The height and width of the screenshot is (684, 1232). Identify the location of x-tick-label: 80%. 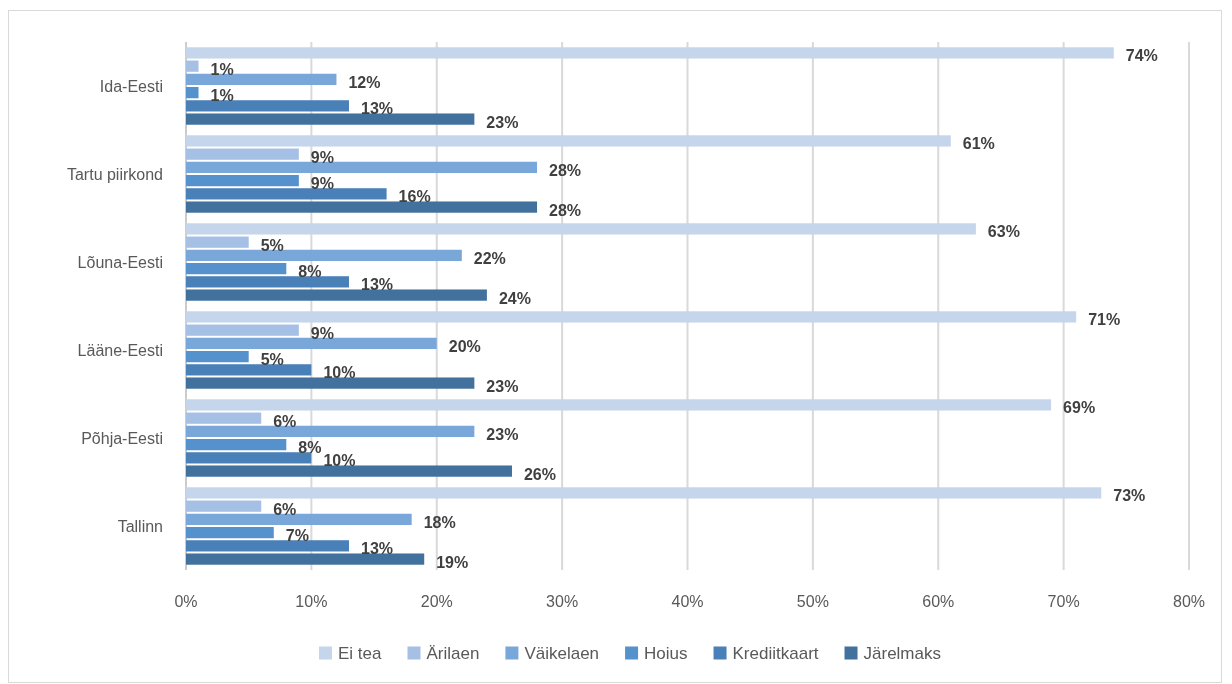
(1189, 601).